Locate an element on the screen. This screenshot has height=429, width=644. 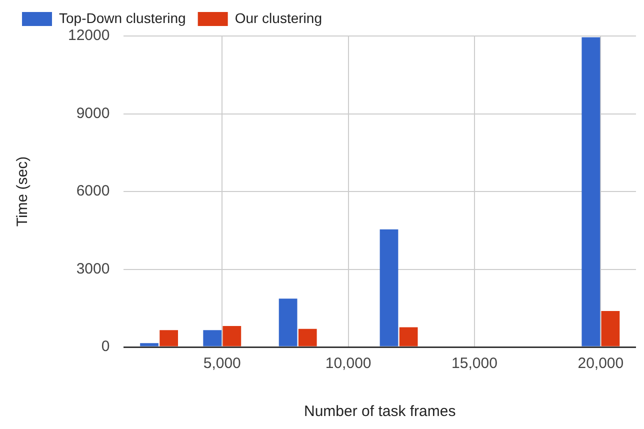
x-axis-title: Number of task frames is located at coordinates (380, 411).